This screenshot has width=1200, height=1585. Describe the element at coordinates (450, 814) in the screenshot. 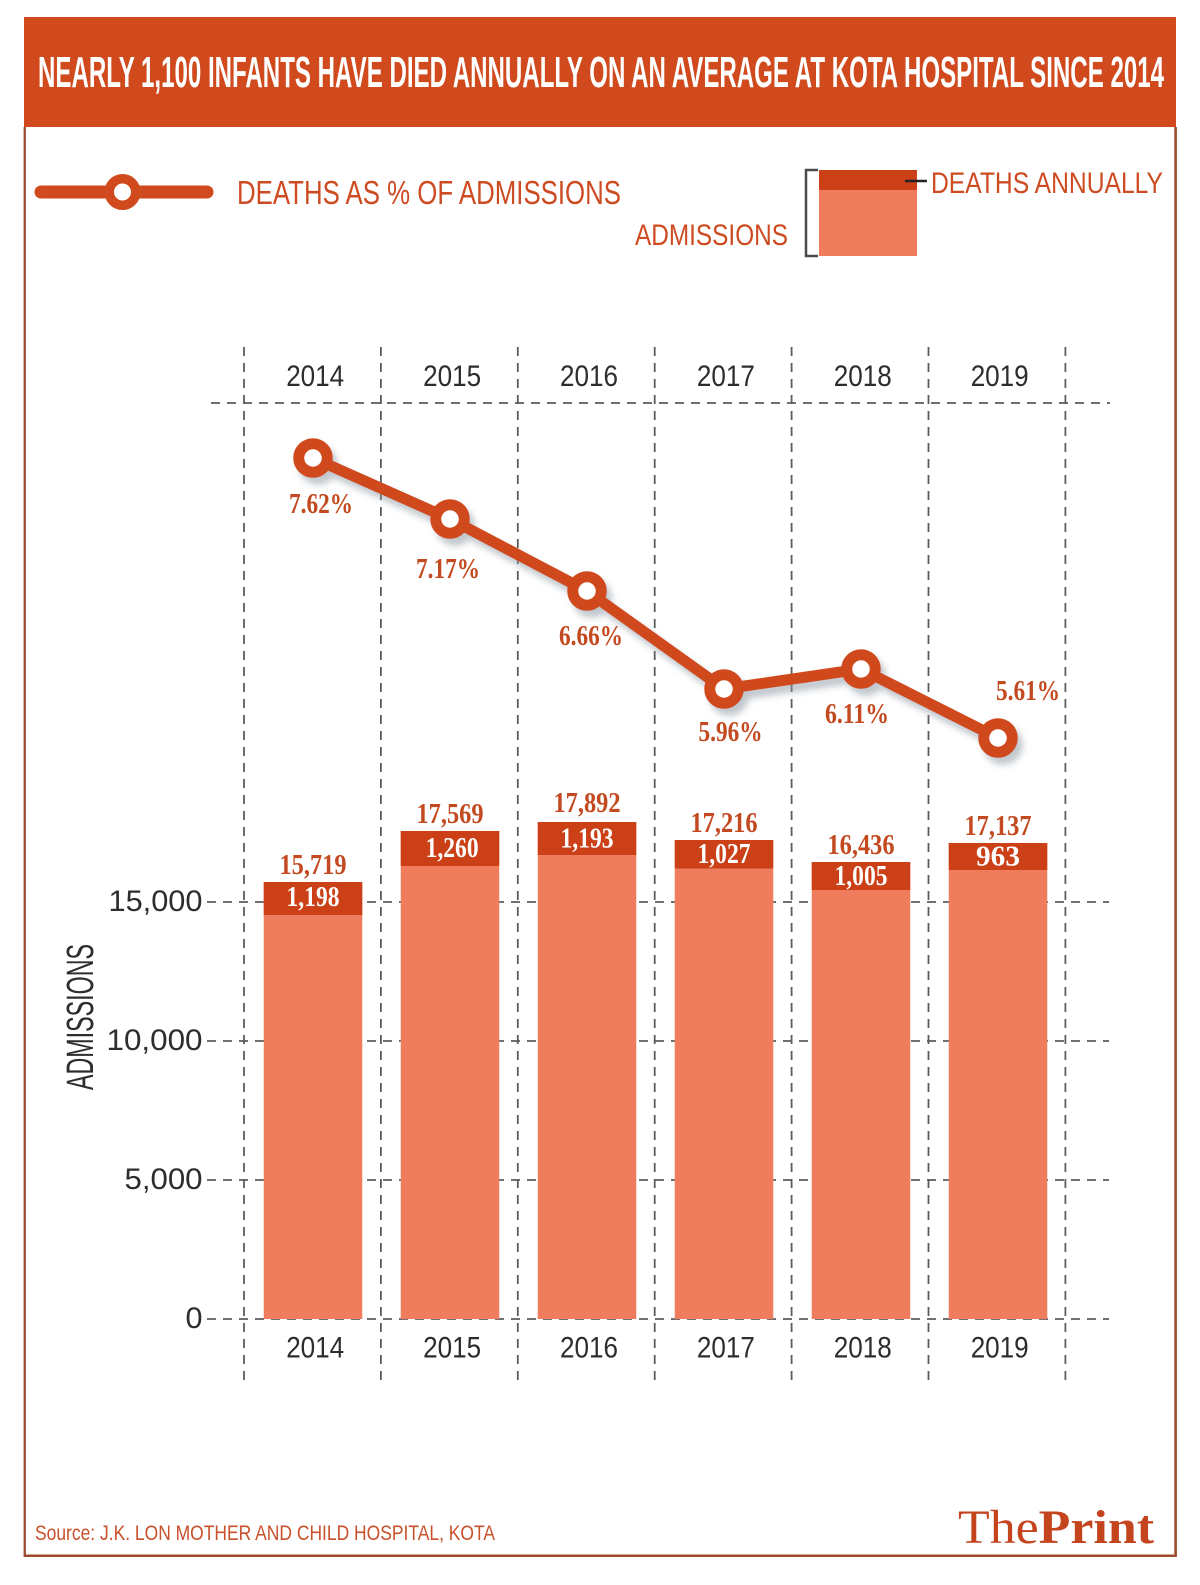

I see `svg-text: 17,569` at that location.